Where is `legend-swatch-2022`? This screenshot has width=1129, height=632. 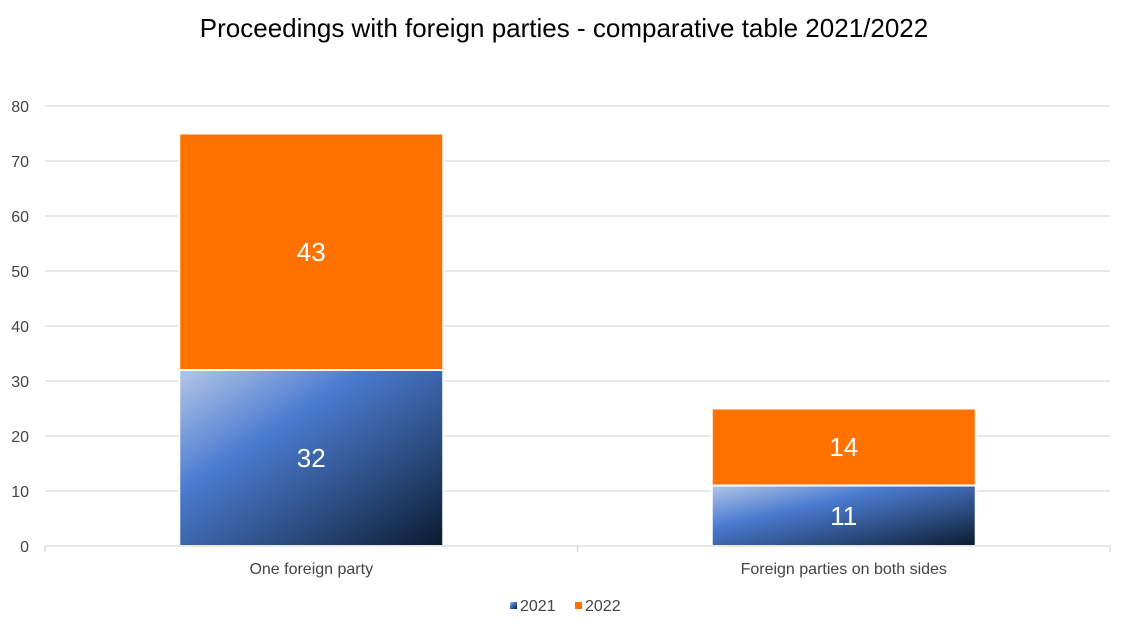
legend-swatch-2022 is located at coordinates (578, 605).